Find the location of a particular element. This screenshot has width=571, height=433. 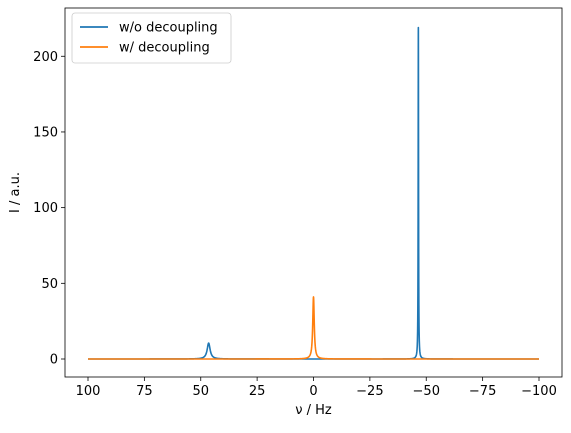

x-tick-label: 50 is located at coordinates (200, 391).